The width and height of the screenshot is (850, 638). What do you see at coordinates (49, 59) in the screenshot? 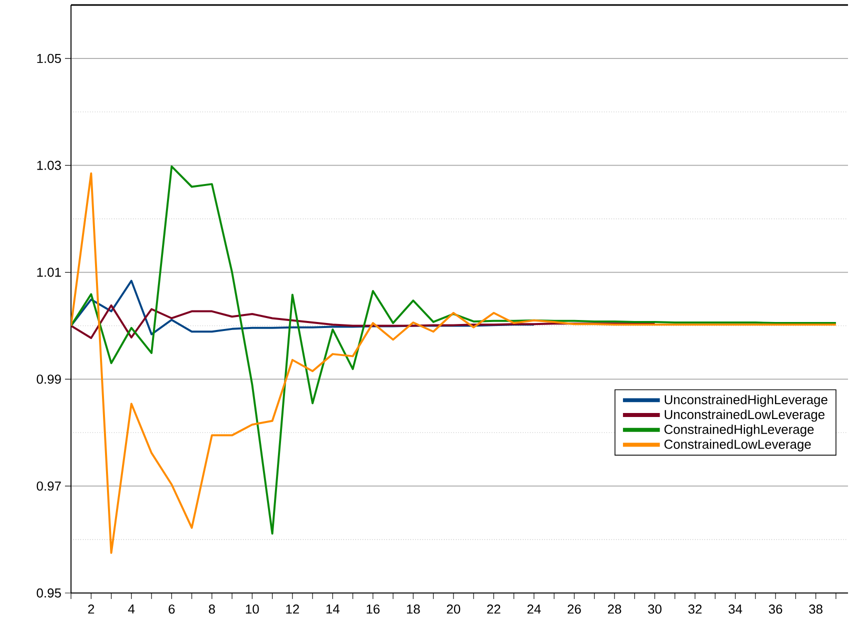
I see `y-tick-label: 1.05` at bounding box center [49, 59].